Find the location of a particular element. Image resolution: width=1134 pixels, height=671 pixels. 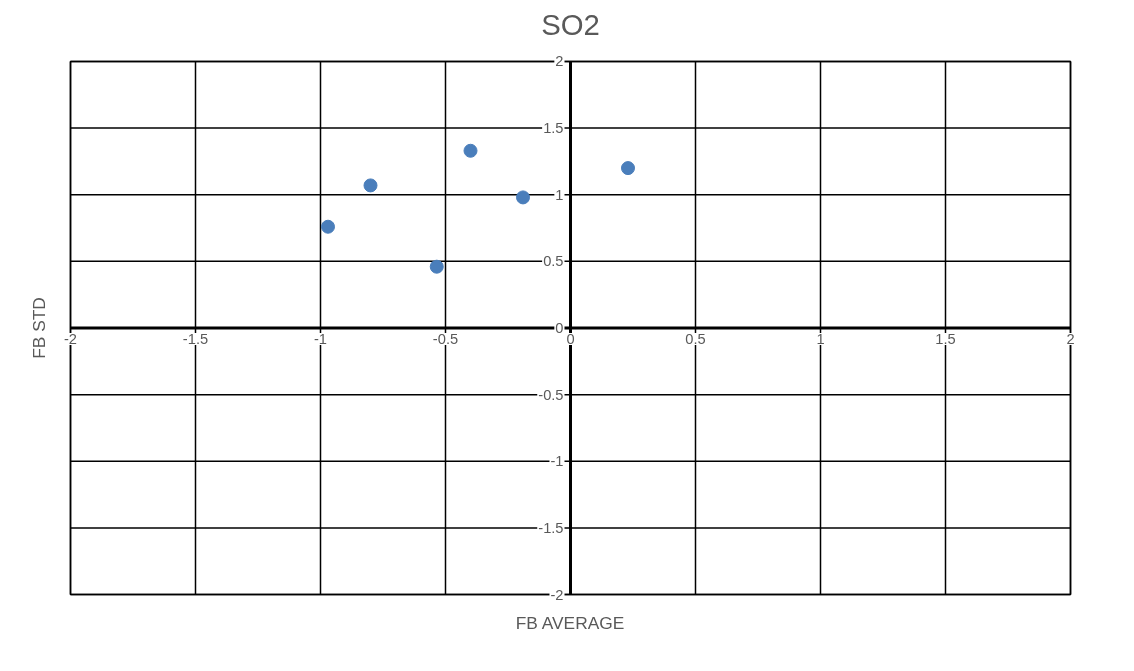

y-tick-label: 0 is located at coordinates (559, 328).